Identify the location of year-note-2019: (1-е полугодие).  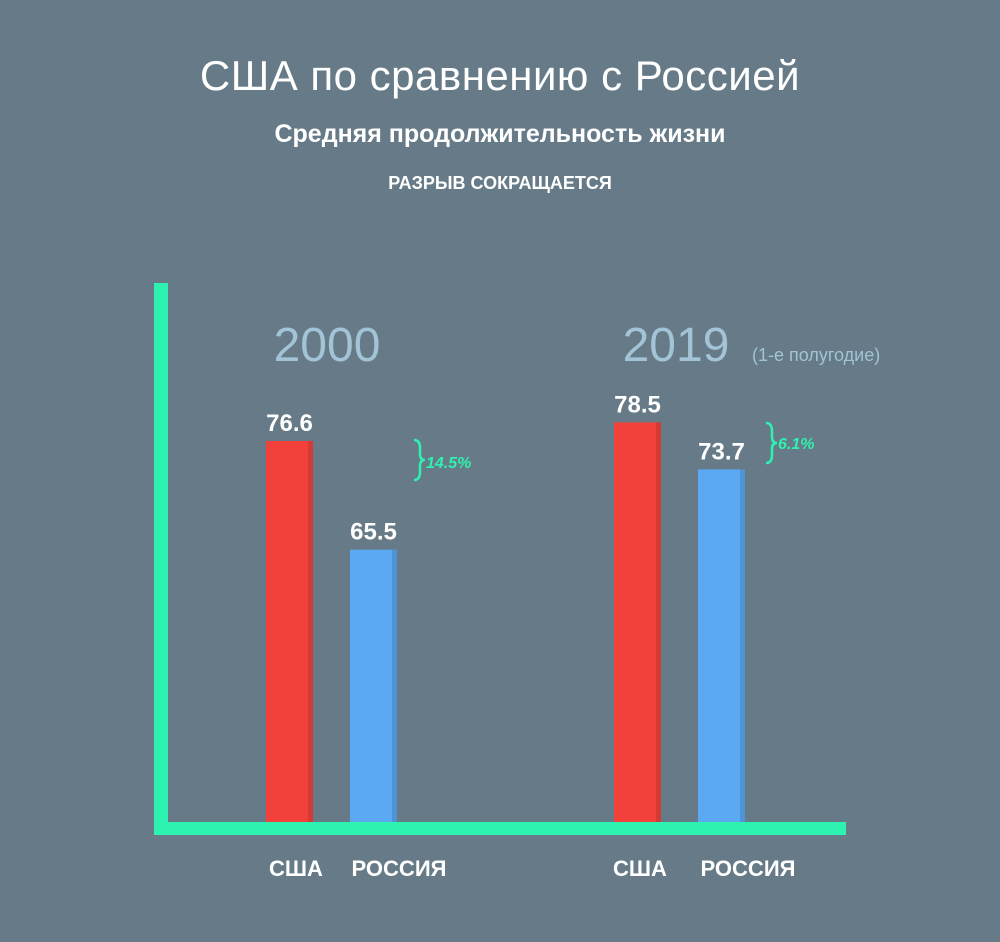
(816, 355).